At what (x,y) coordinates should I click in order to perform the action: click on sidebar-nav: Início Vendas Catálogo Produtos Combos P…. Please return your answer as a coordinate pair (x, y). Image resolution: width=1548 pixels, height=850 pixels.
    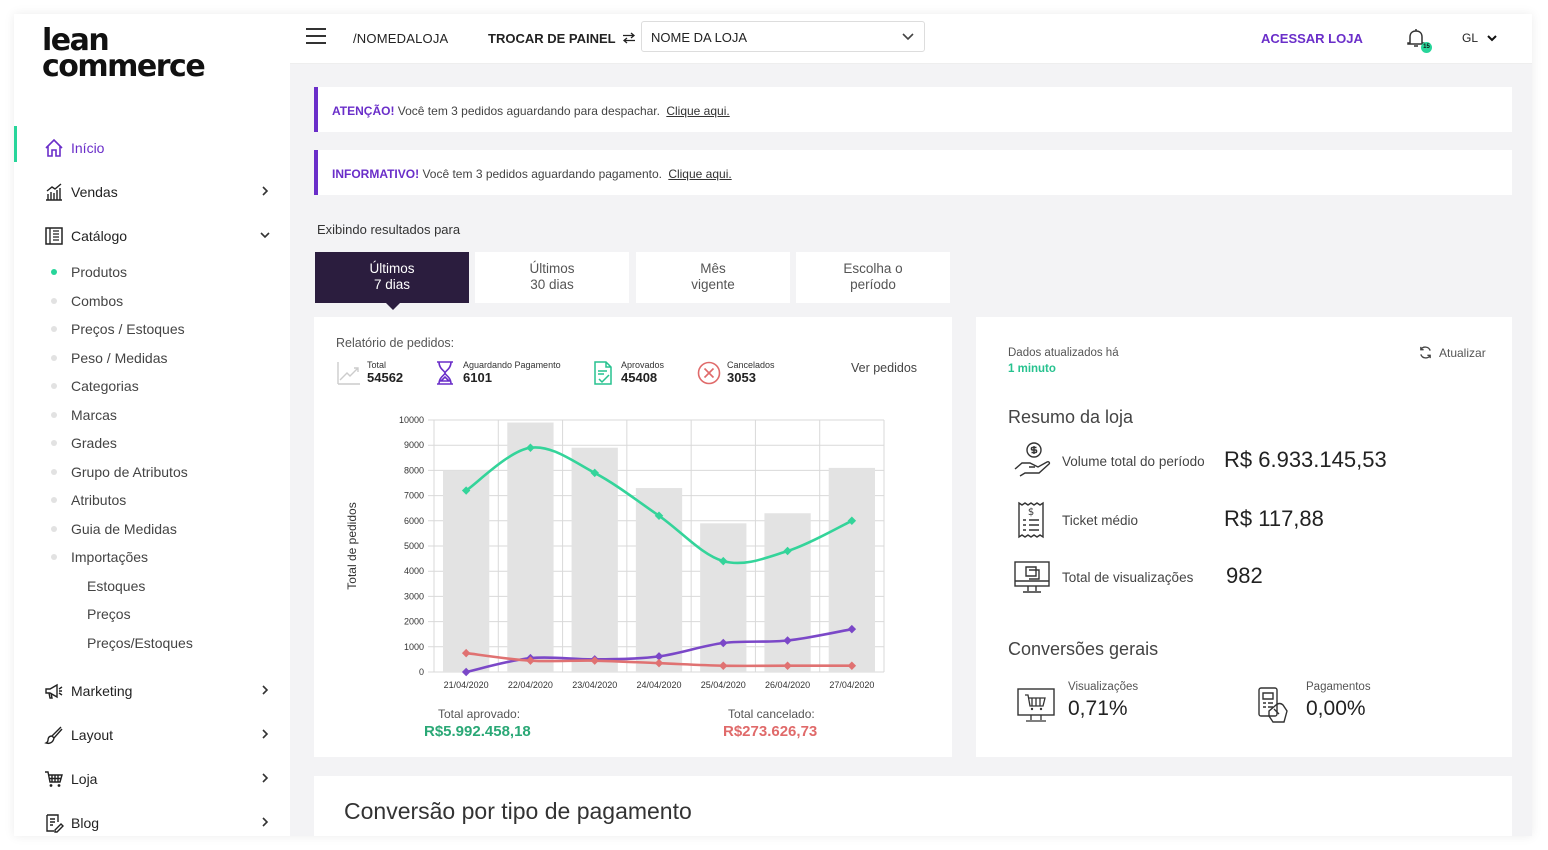
    Looking at the image, I should click on (152, 481).